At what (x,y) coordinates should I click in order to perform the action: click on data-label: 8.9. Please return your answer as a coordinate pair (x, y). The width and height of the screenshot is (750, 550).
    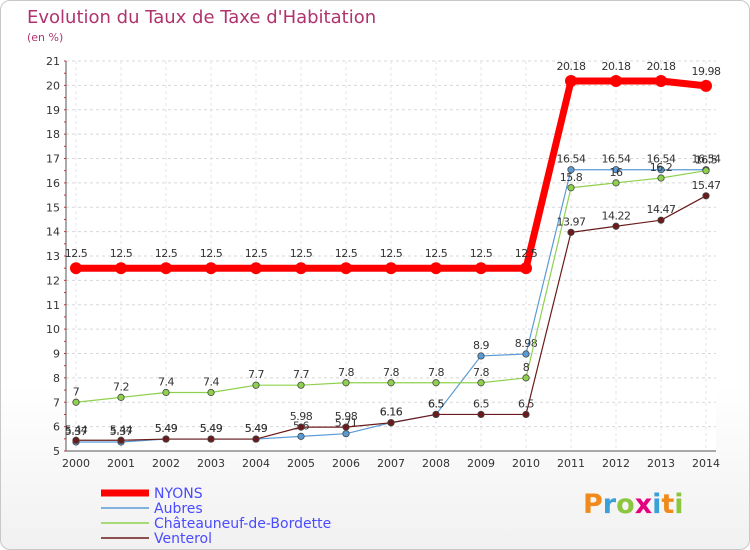
    Looking at the image, I should click on (481, 345).